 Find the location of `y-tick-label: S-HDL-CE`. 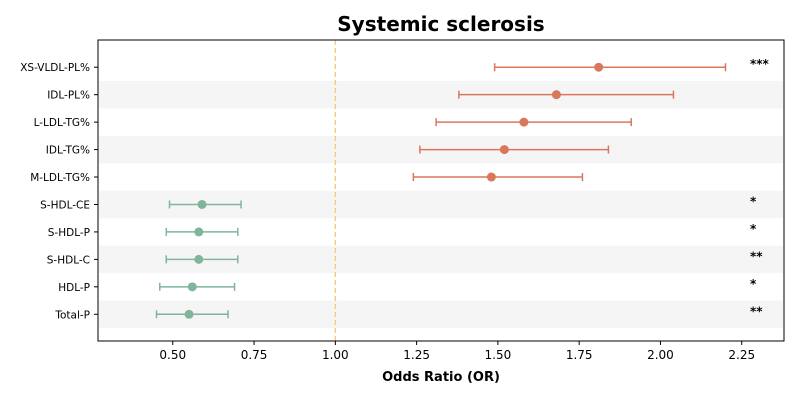

y-tick-label: S-HDL-CE is located at coordinates (65, 205).